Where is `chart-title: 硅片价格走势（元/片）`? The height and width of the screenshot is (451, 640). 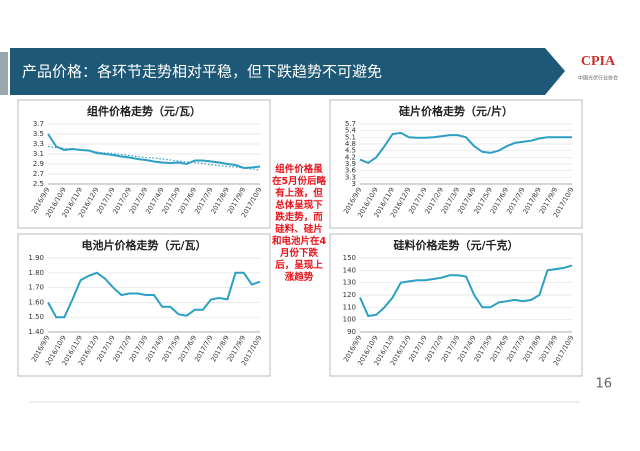
chart-title: 硅片价格走势（元/片） is located at coordinates (456, 111).